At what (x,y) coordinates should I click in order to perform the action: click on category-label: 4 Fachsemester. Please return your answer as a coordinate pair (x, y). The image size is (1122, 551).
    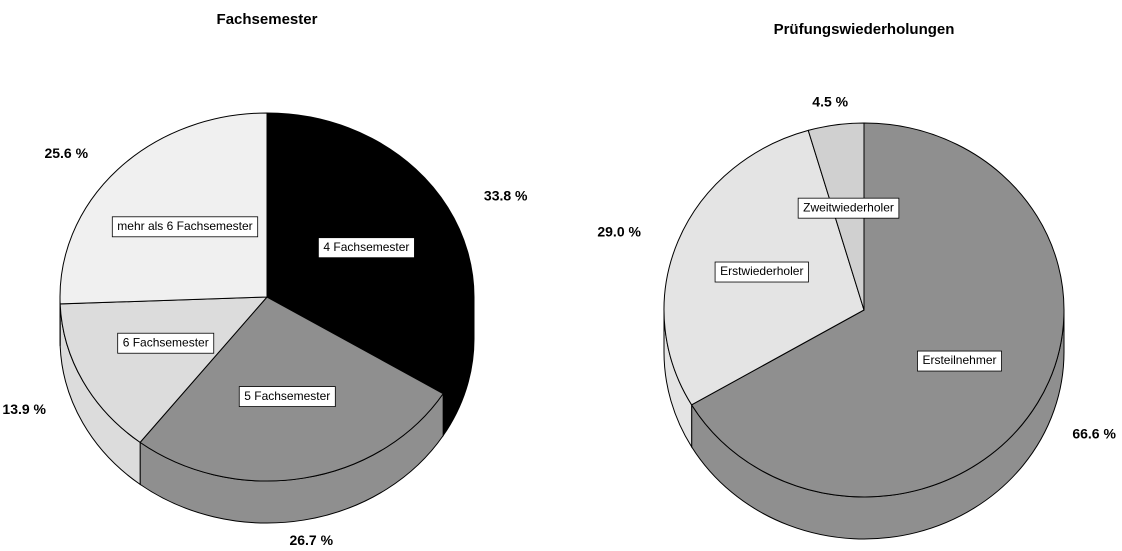
    Looking at the image, I should click on (366, 248).